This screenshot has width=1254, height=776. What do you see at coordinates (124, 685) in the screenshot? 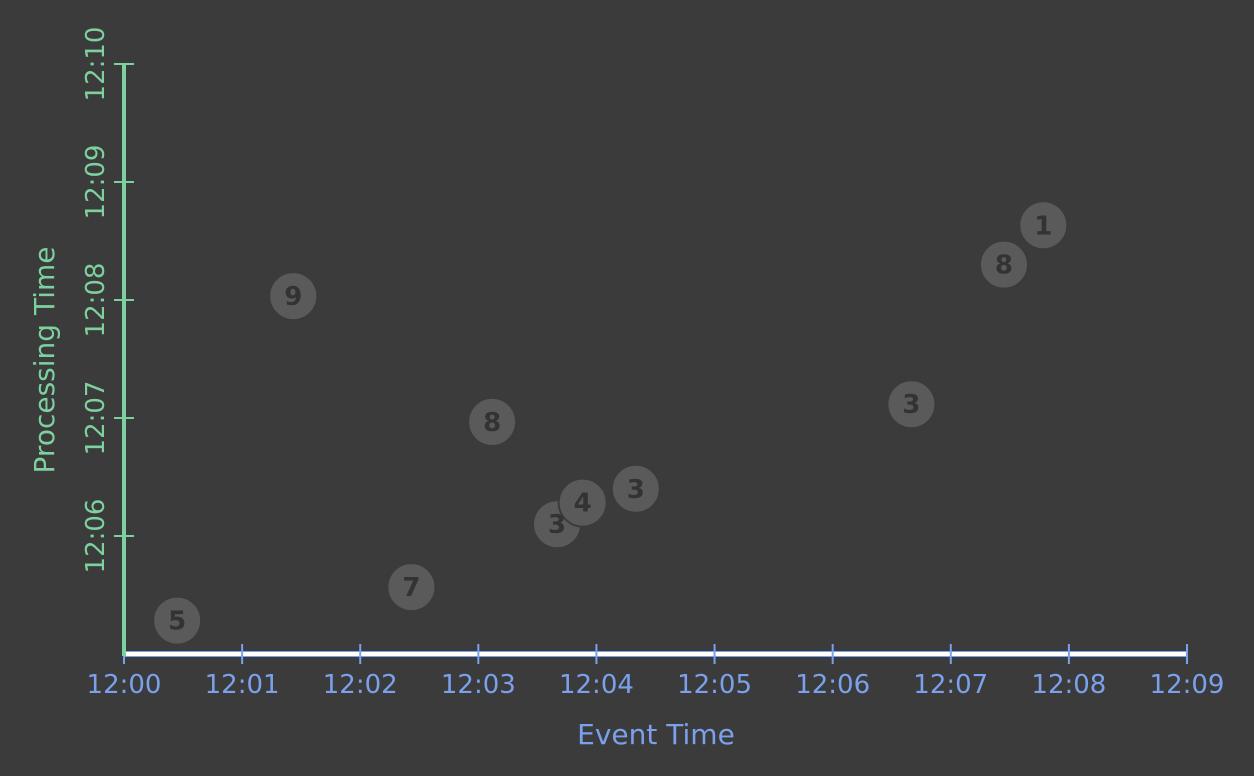
I see `x-tick-label: 12:00` at bounding box center [124, 685].